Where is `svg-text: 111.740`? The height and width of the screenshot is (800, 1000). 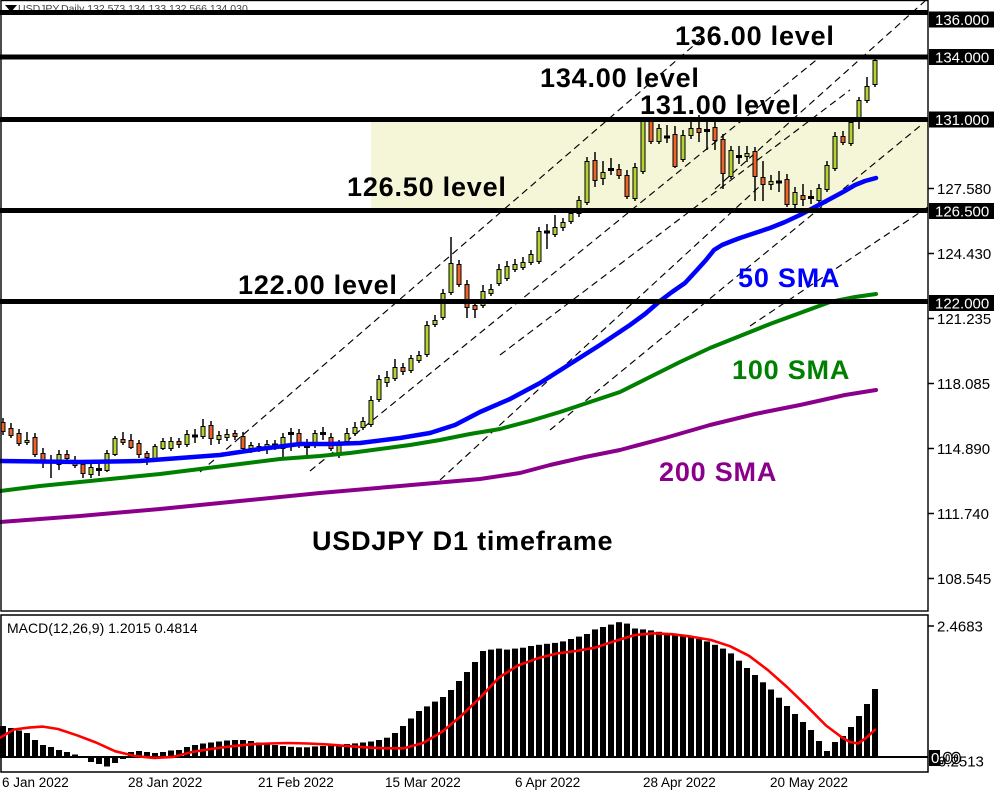 svg-text: 111.740 is located at coordinates (963, 514).